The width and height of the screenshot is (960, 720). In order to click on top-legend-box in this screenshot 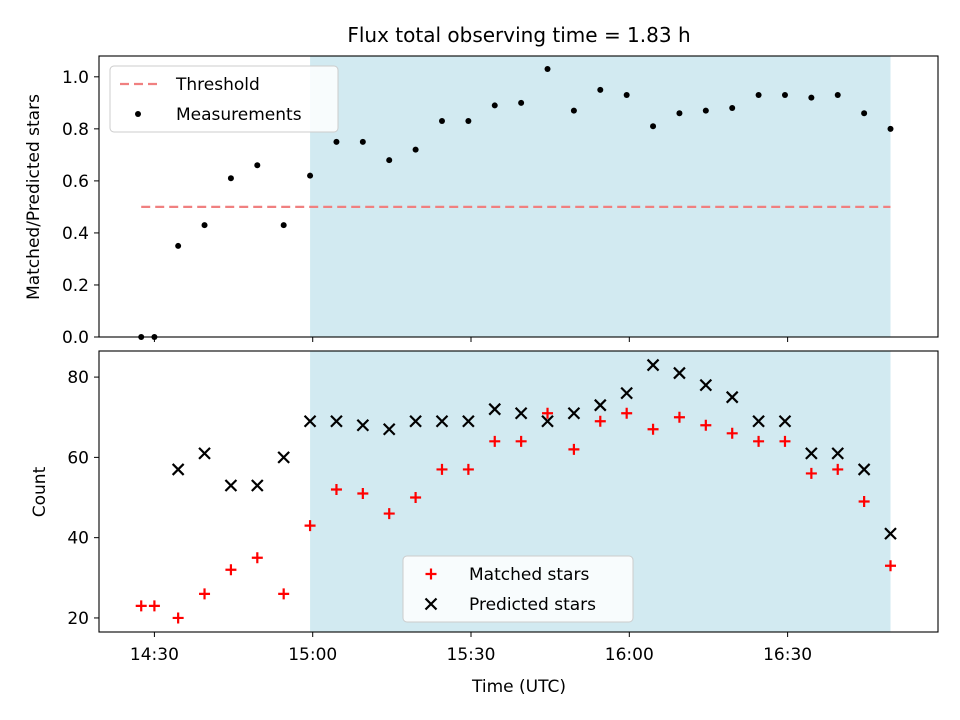, I will do `click(224, 99)`.